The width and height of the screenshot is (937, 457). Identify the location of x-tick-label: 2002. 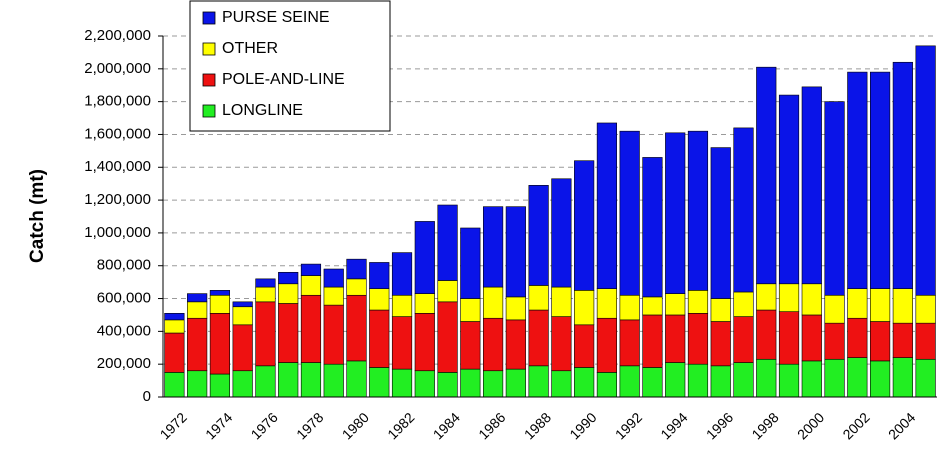
(855, 425).